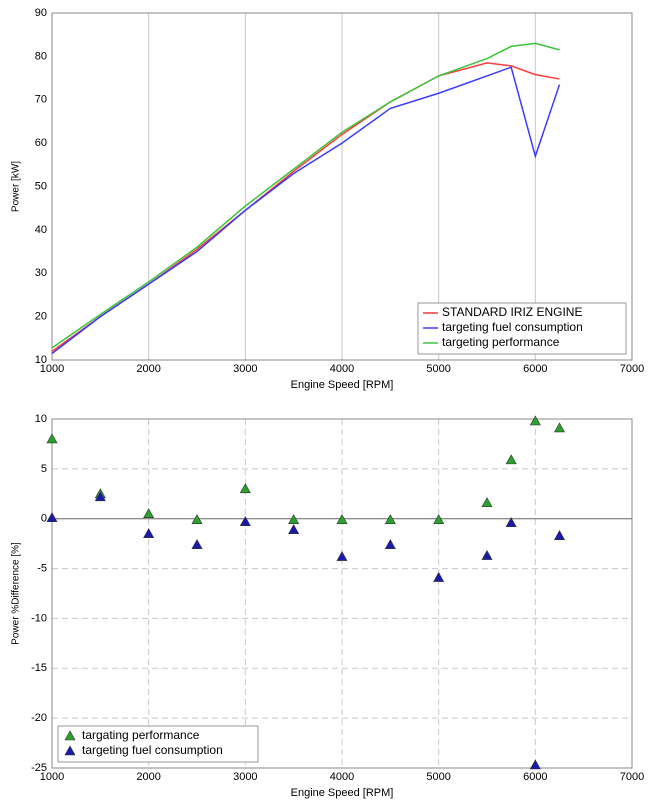  Describe the element at coordinates (41, 230) in the screenshot. I see `y-tick-label: 40` at that location.